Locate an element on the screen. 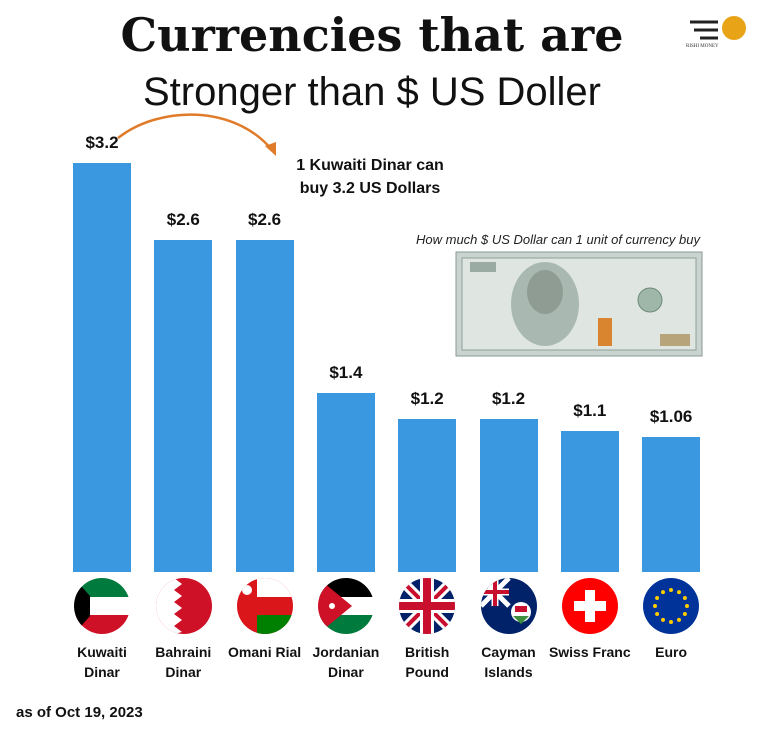 The image size is (768, 730). annotation-arrow is located at coordinates (196, 134).